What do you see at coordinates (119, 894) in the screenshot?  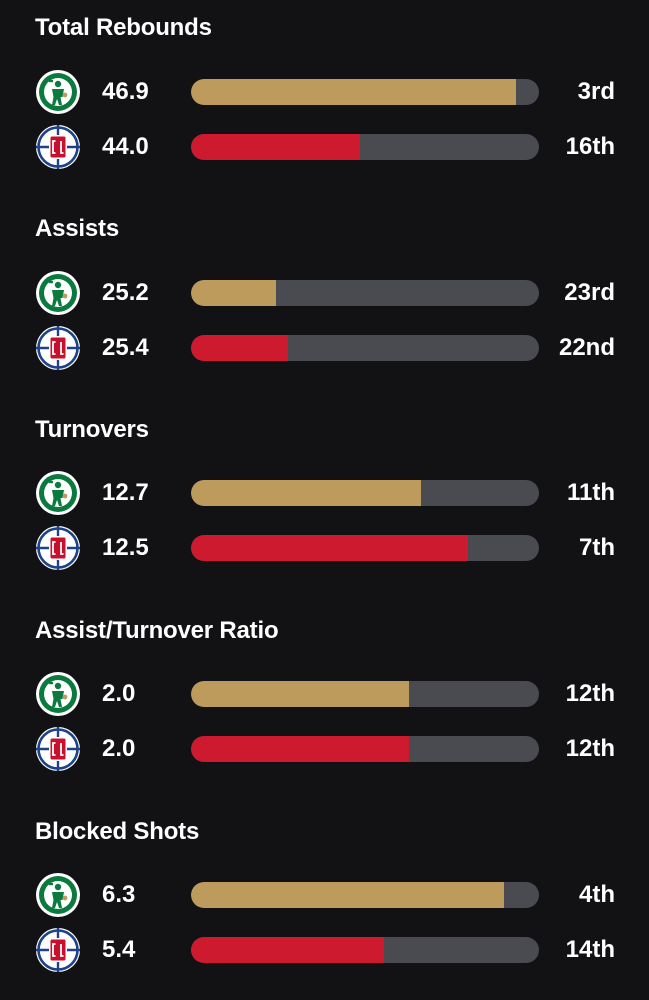 I see `stat-value: 6.3` at bounding box center [119, 894].